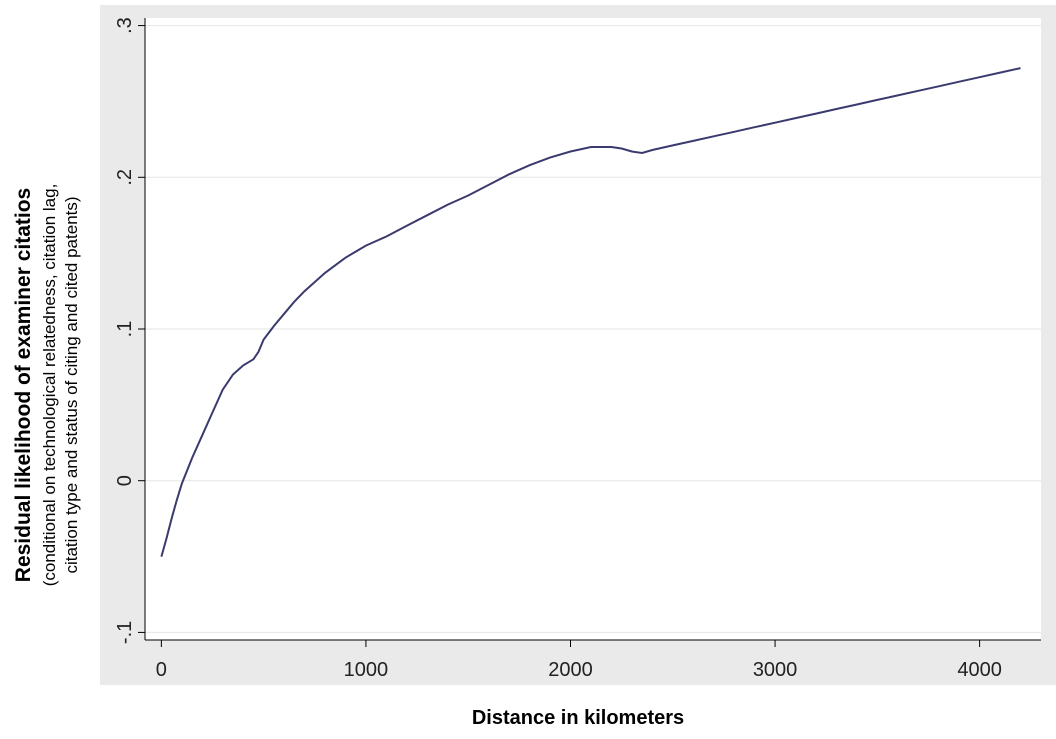 This screenshot has width=1056, height=739. Describe the element at coordinates (125, 632) in the screenshot. I see `y-tick-label: -.1` at that location.